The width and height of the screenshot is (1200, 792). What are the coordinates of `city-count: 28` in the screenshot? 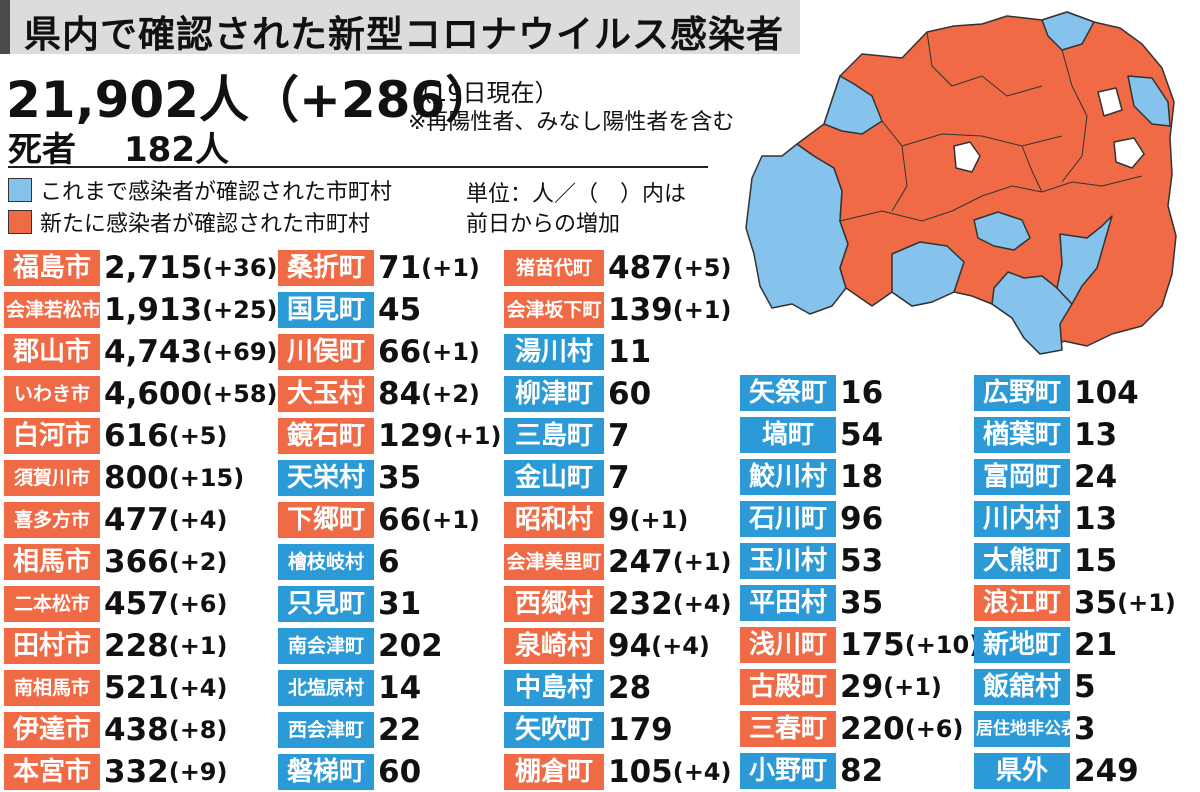 It's located at (630, 688).